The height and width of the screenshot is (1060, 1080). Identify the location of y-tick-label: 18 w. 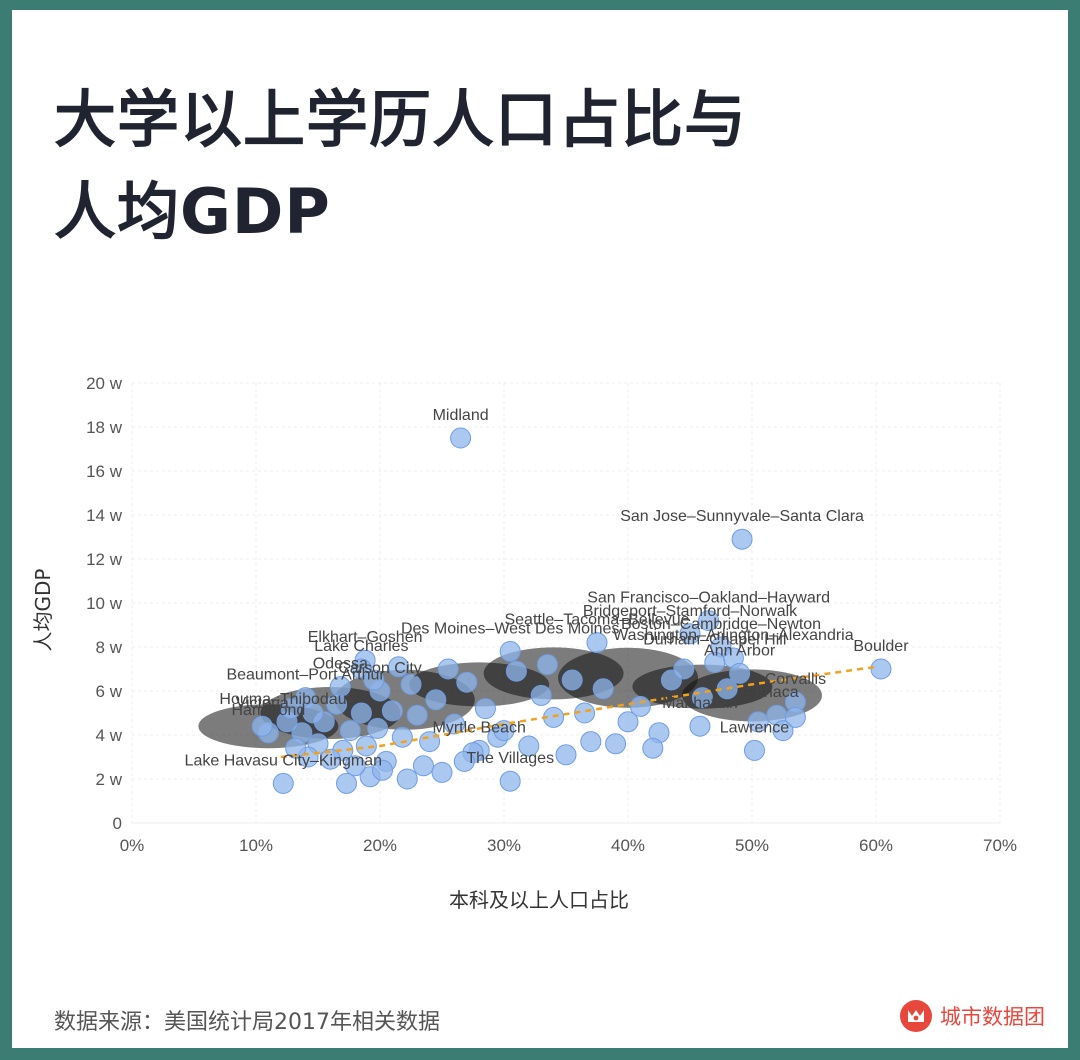
(104, 427).